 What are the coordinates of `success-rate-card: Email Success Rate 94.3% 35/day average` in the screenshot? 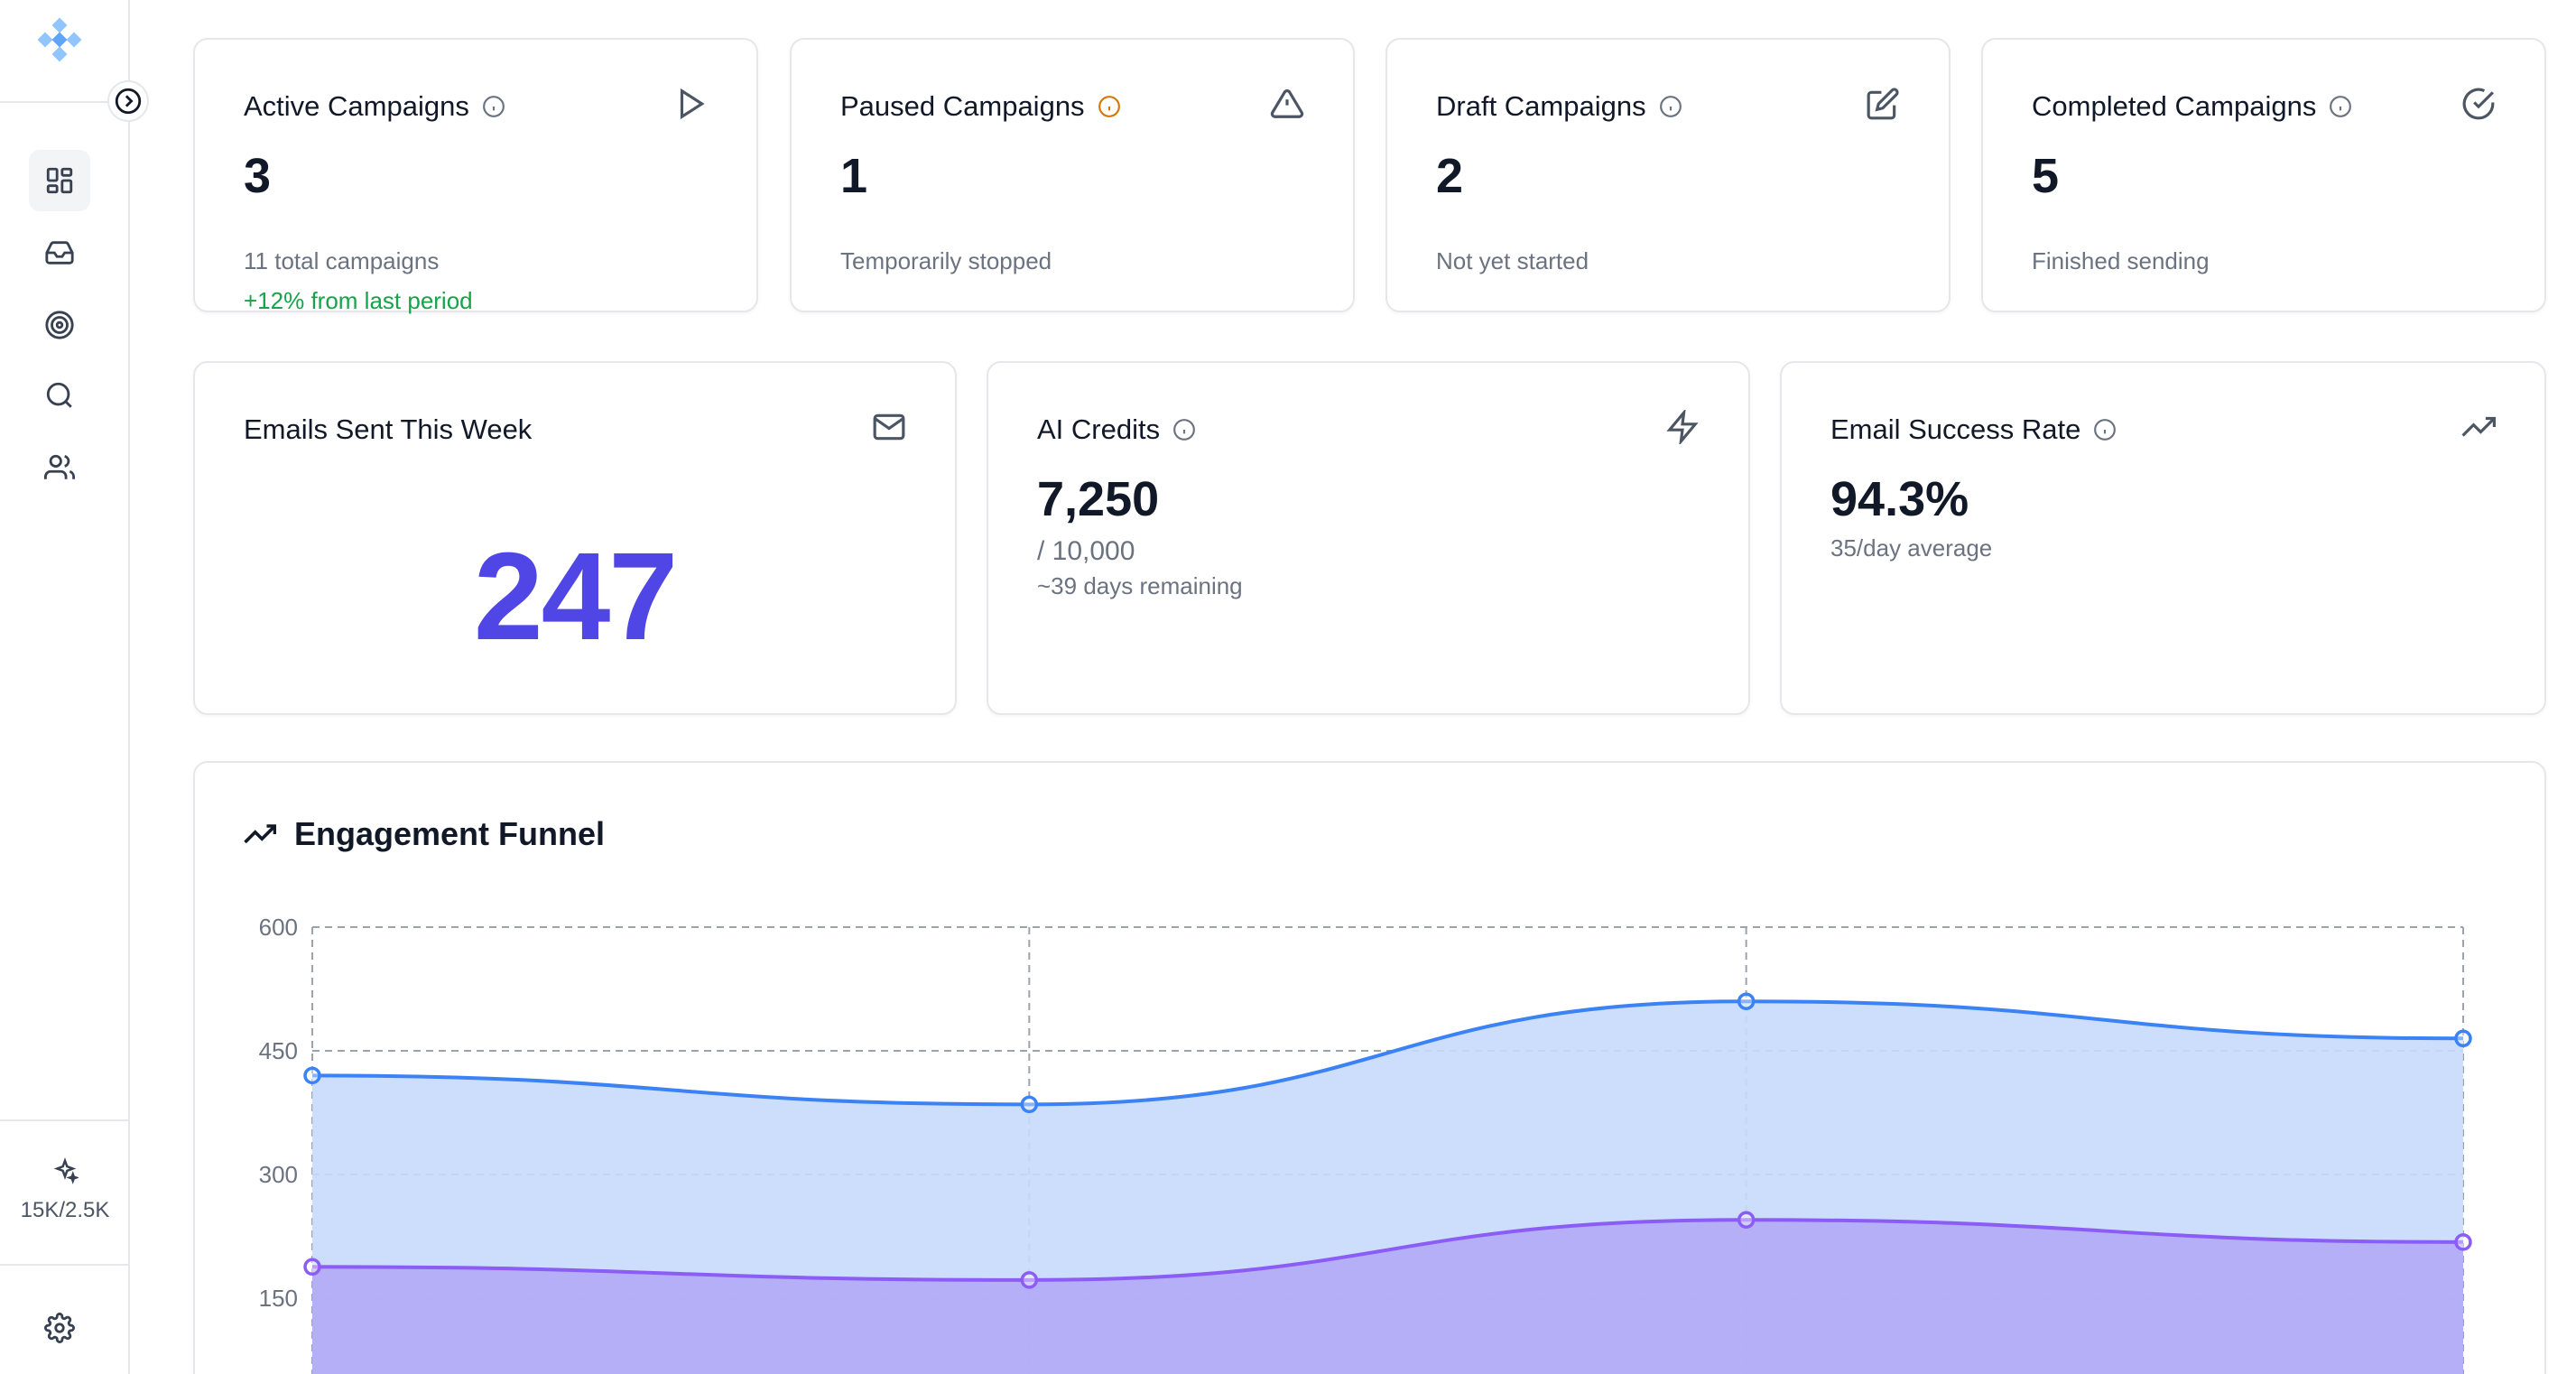 It's located at (2163, 538).